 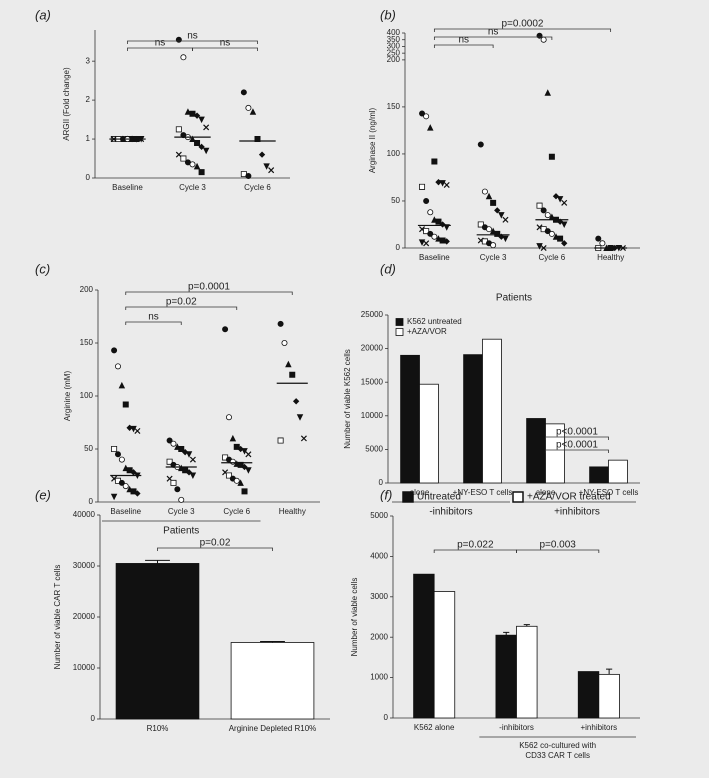 I want to click on y-axis-label: Number of viable cells, so click(x=354, y=617).